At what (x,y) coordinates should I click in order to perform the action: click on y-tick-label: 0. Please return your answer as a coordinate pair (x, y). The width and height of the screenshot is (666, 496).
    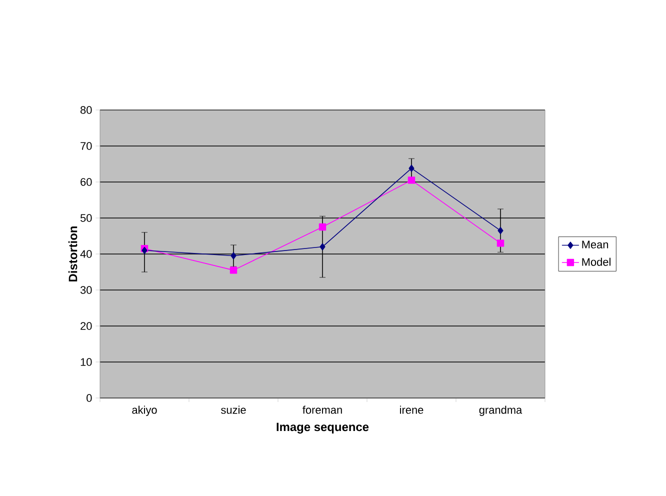
    Looking at the image, I should click on (89, 398).